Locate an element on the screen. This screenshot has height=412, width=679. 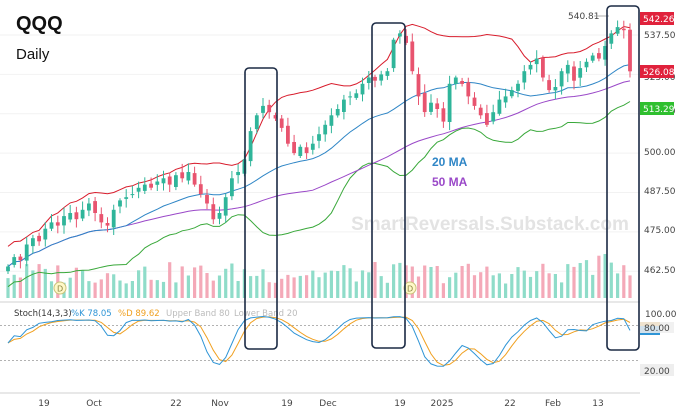
stoch-level-20: 20.00 is located at coordinates (657, 372).